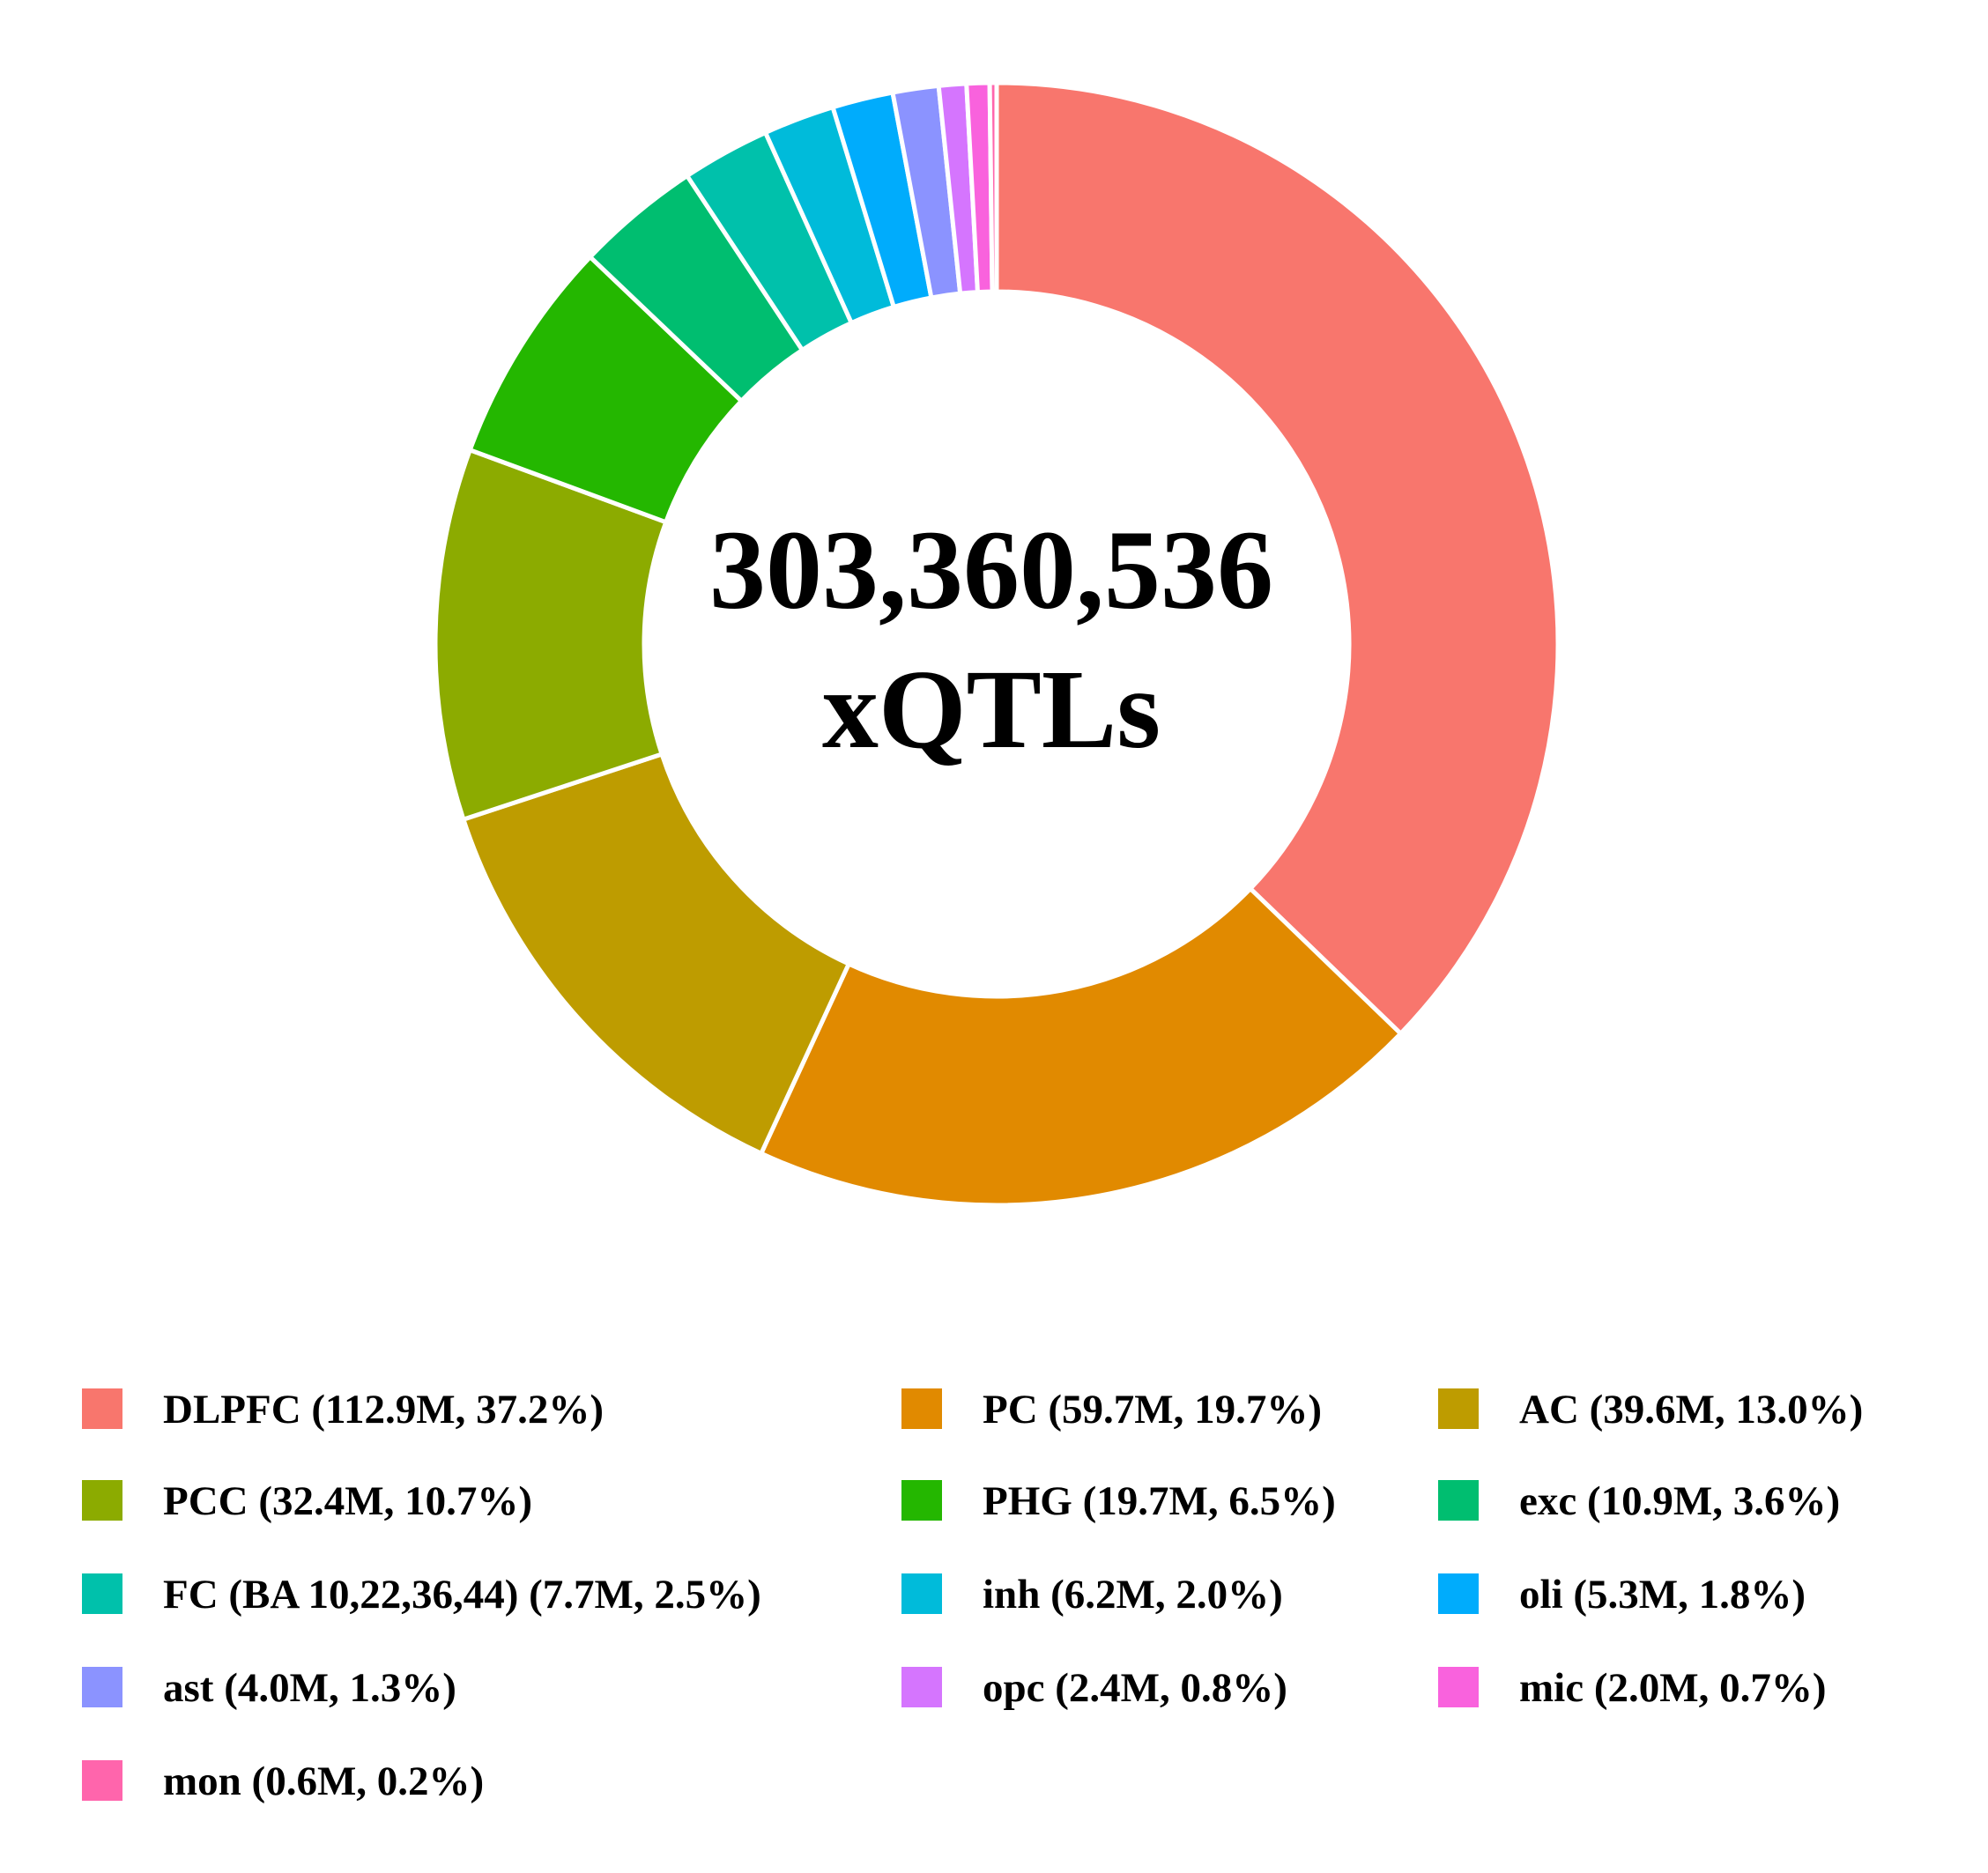 The width and height of the screenshot is (1988, 1873). I want to click on legend-item: opc (2.4M, 0.8%), so click(1094, 1688).